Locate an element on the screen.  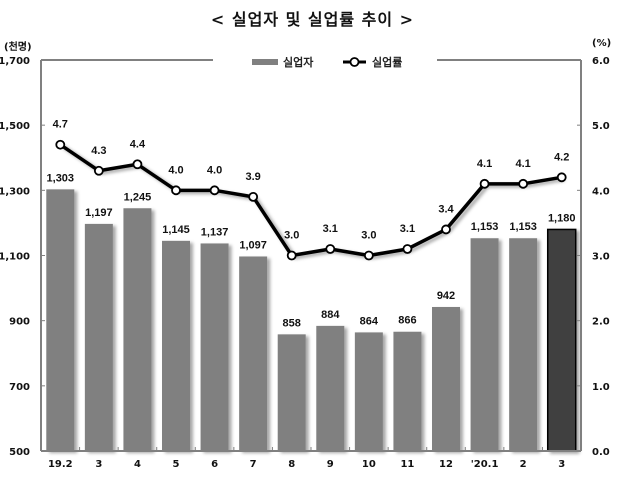
left-tick-label: 1,100 is located at coordinates (15, 257).